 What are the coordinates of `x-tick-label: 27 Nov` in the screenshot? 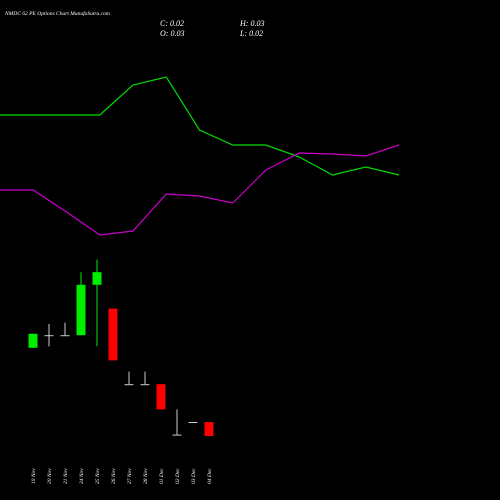 It's located at (130, 476).